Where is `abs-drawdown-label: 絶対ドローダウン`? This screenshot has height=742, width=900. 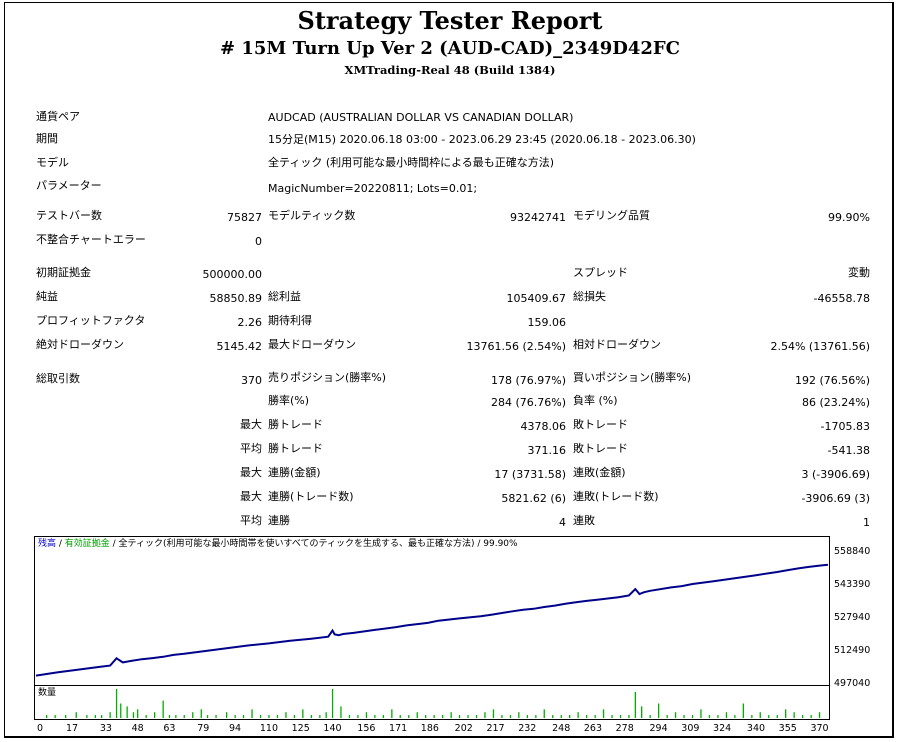
abs-drawdown-label: 絶対ドローダウン is located at coordinates (80, 344).